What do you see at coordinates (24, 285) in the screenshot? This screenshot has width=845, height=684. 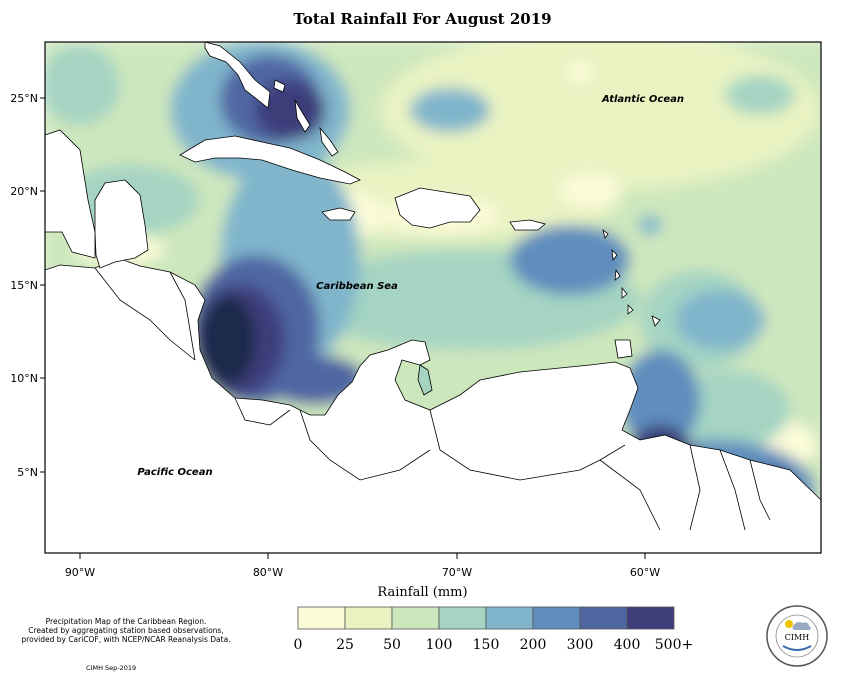 I see `lat-tick-label: 15°N` at bounding box center [24, 285].